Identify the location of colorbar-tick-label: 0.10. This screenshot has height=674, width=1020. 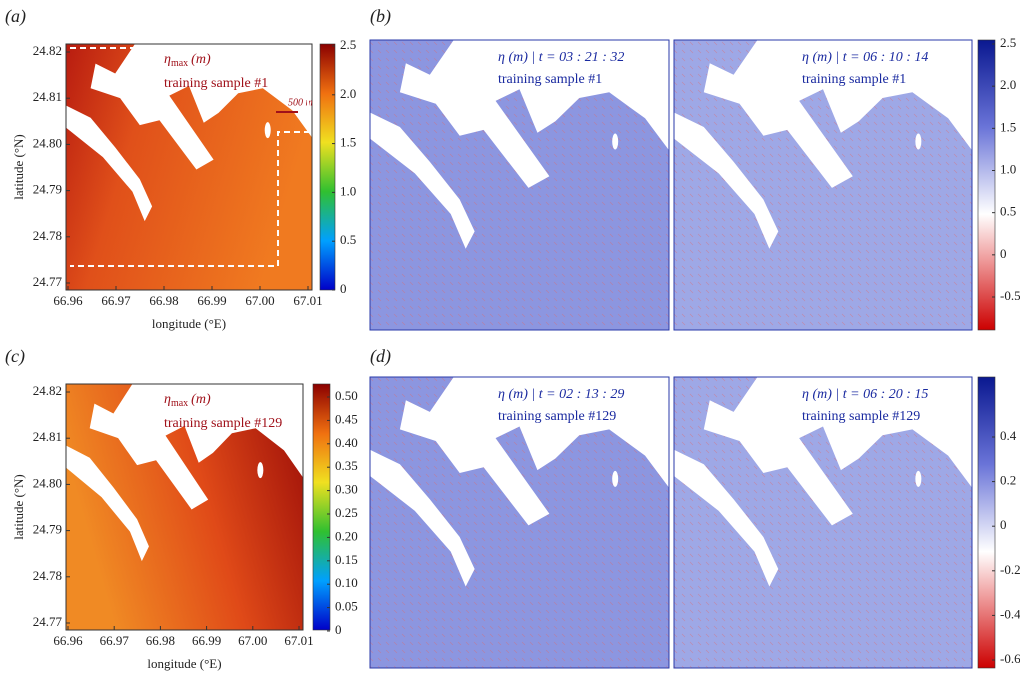
(346, 582).